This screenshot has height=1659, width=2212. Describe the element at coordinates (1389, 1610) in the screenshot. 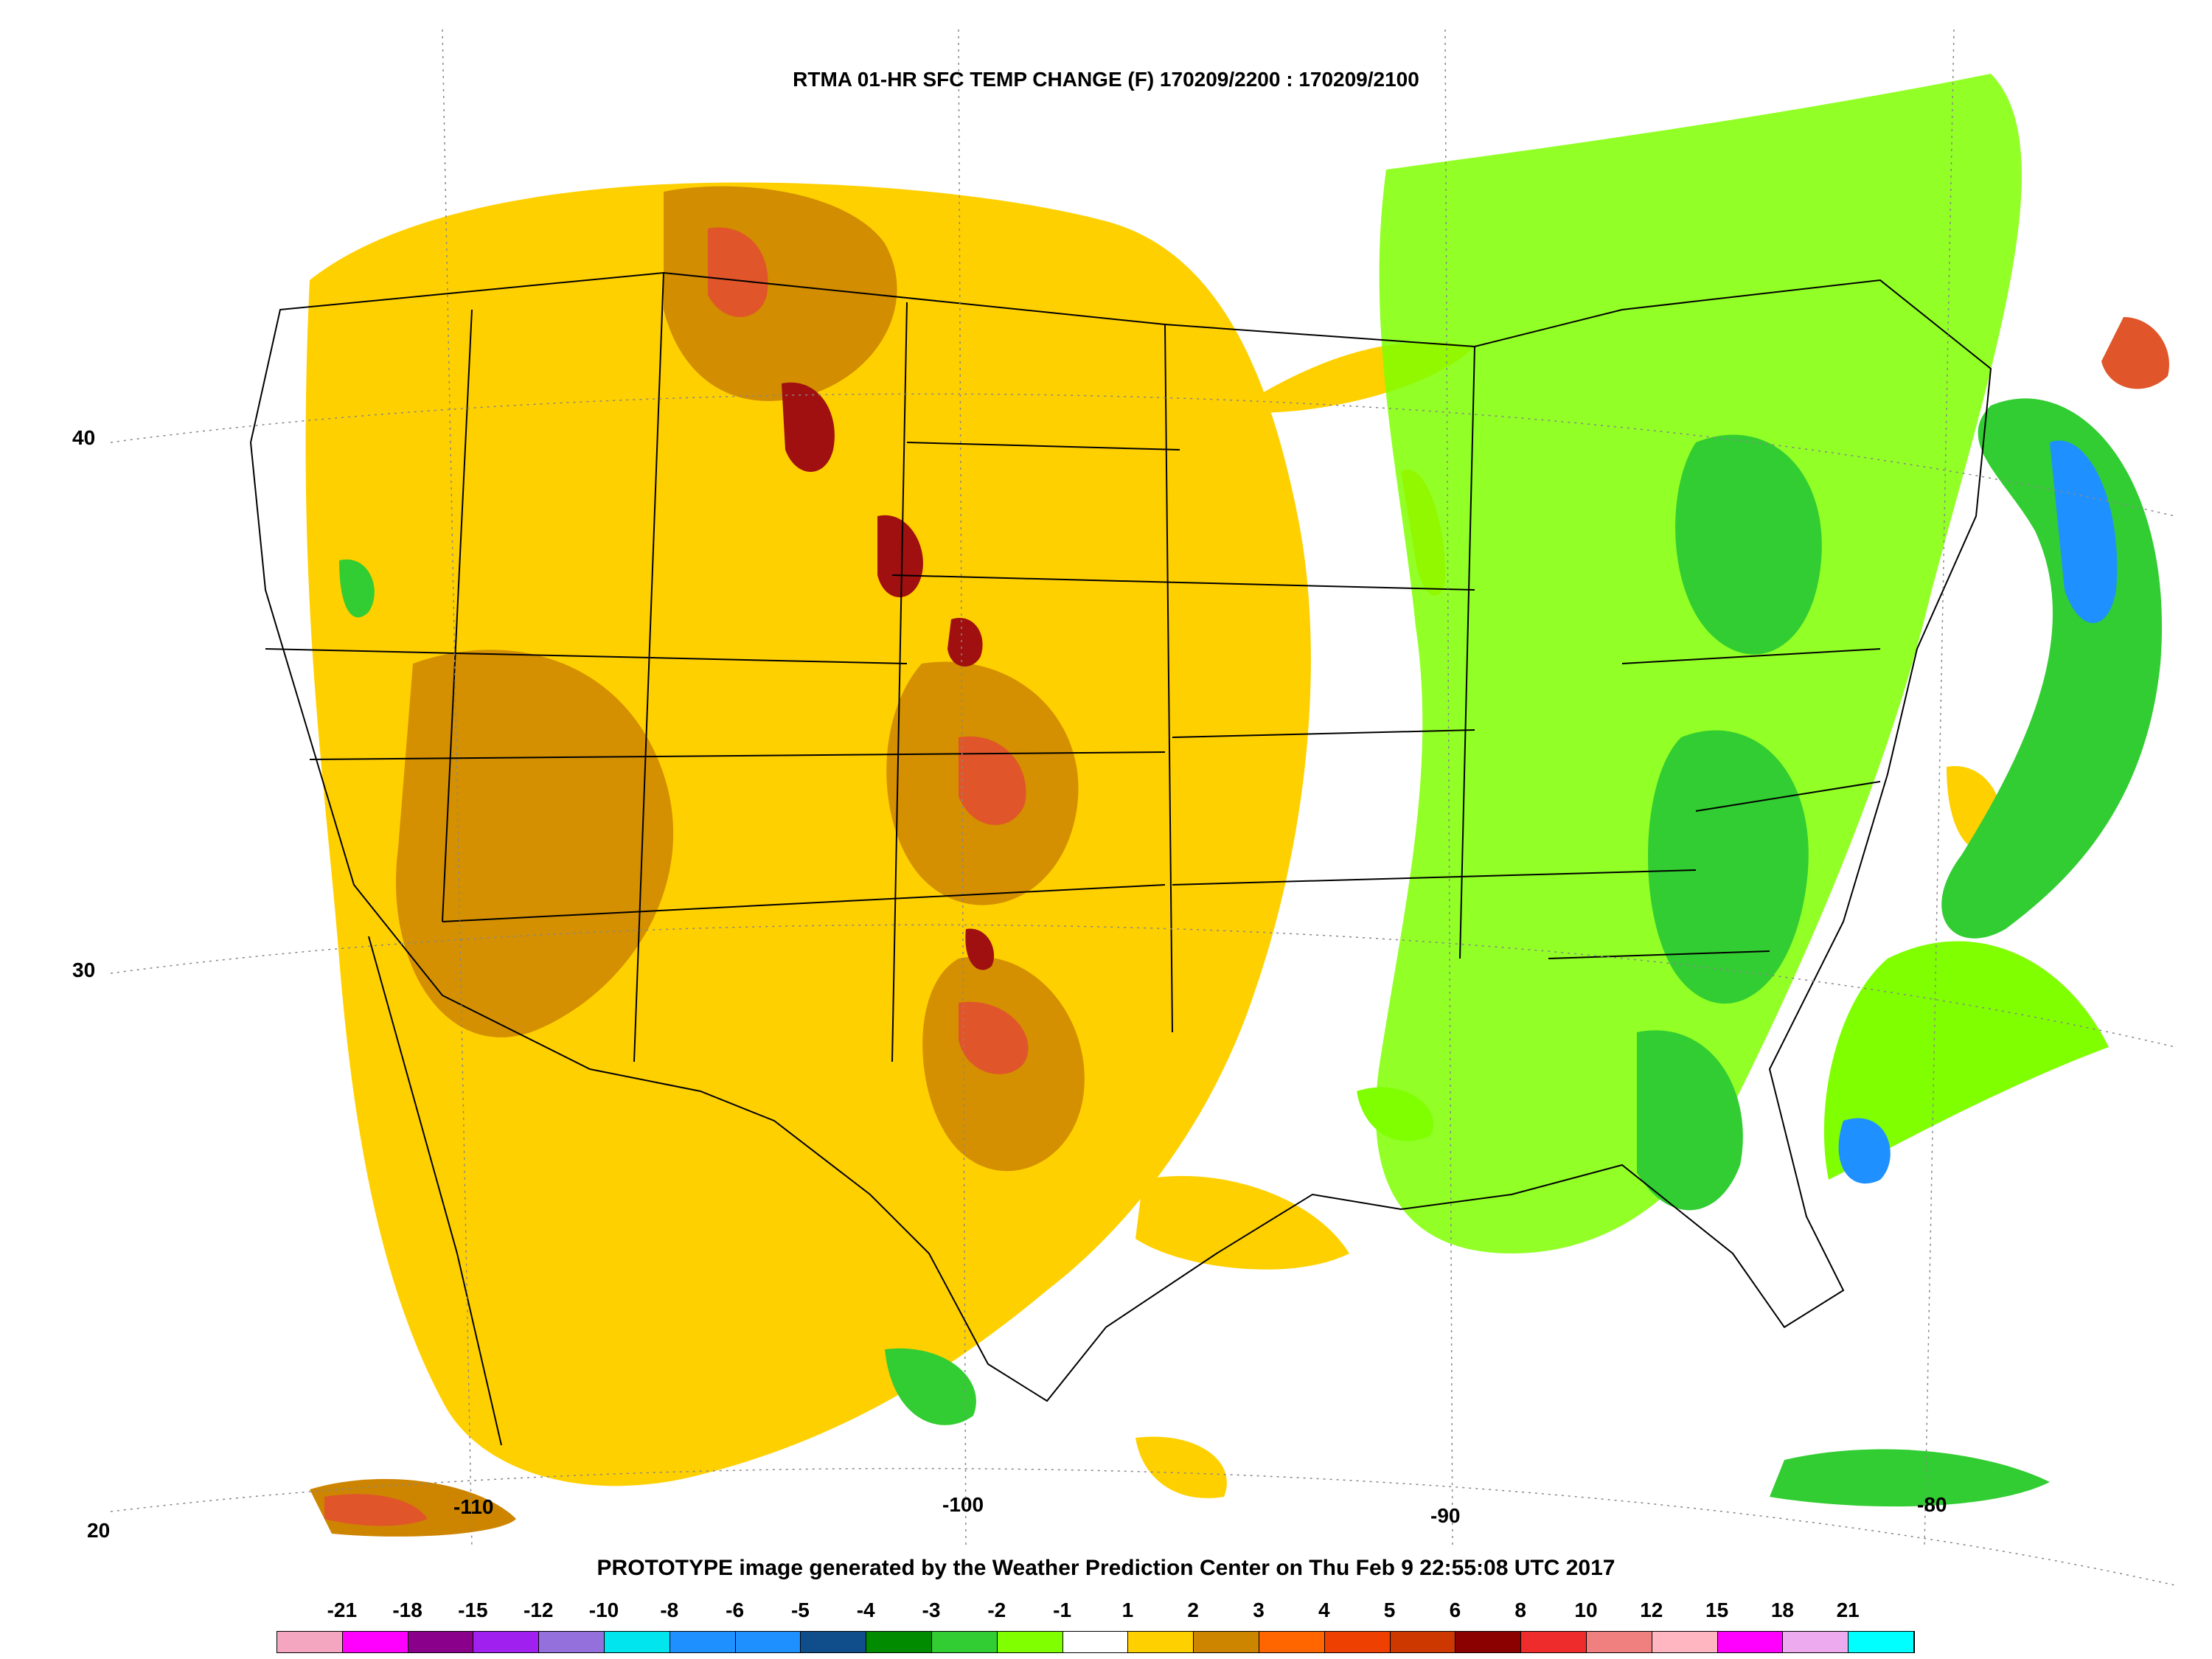

I see `legend-tick-label: 5` at that location.